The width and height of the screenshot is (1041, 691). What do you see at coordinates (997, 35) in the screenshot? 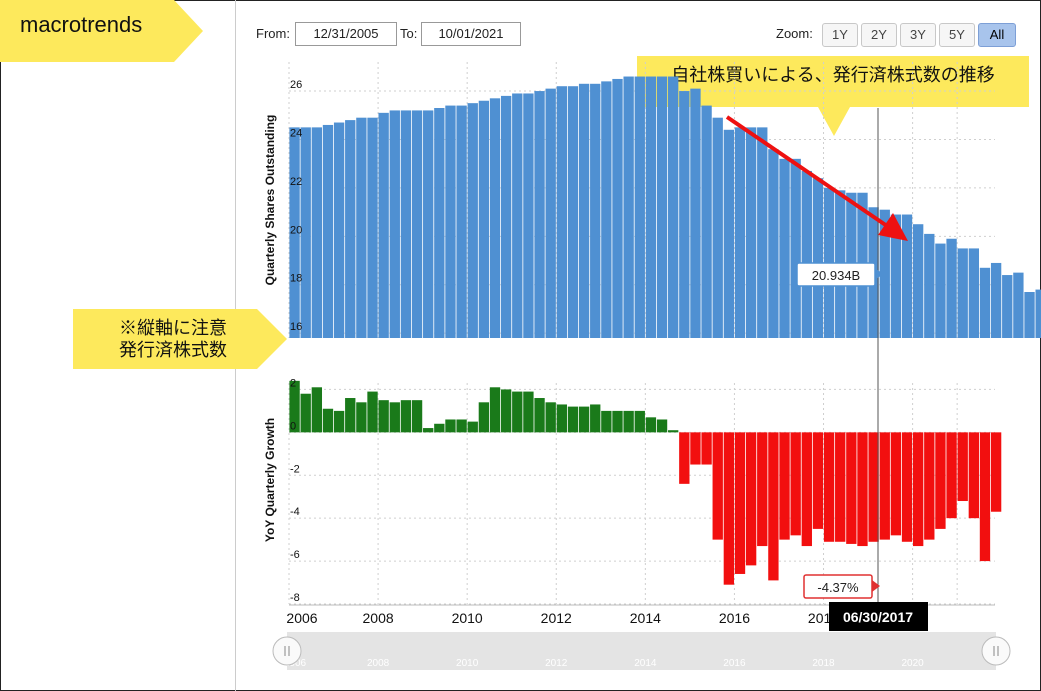
I see `zoom-all-button: All` at bounding box center [997, 35].